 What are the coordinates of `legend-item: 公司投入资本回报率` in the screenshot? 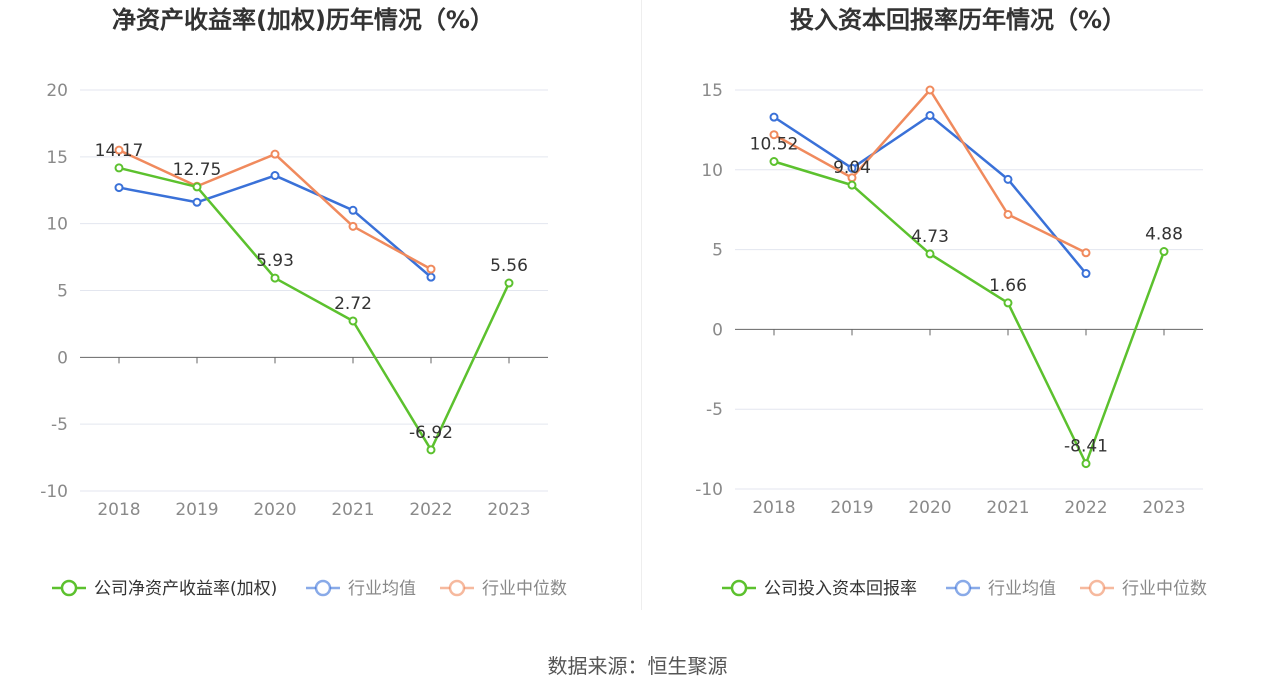 It's located at (819, 589).